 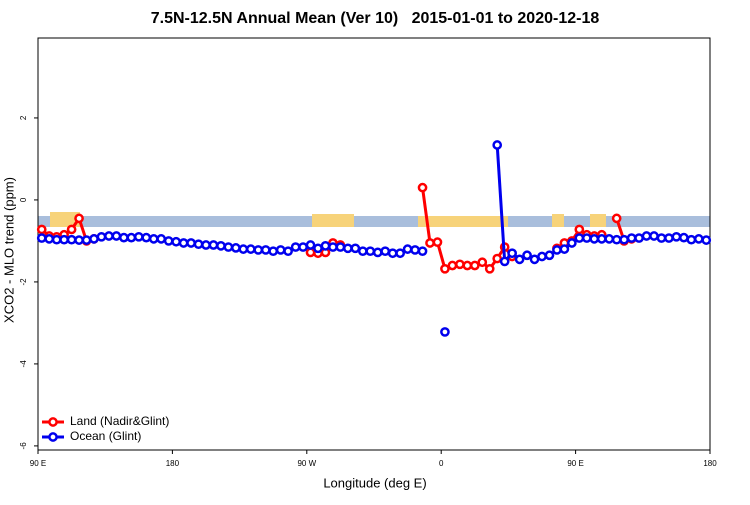 I want to click on series-line, so click(x=601, y=205).